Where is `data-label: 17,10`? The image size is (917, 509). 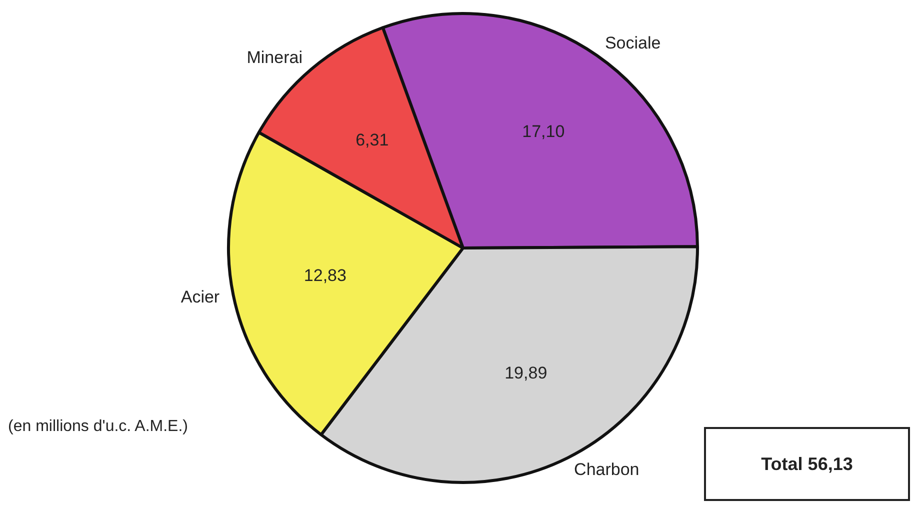
data-label: 17,10 is located at coordinates (543, 132).